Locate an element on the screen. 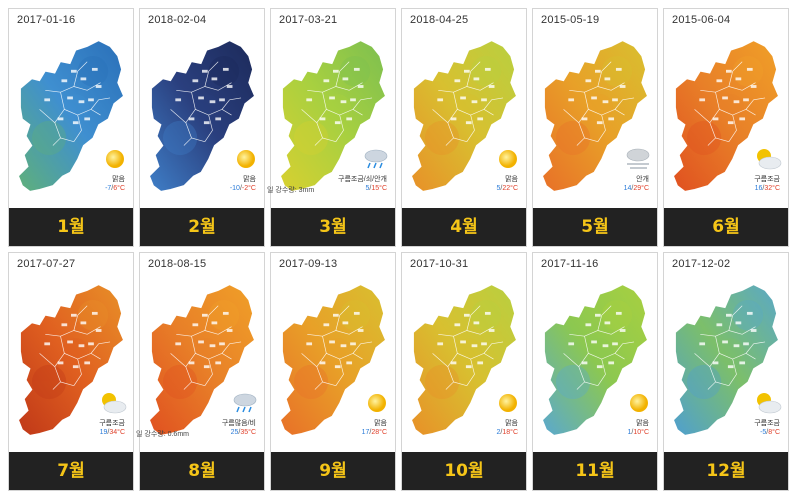  weather-summary: 맑음 17/28°C is located at coordinates (360, 420).